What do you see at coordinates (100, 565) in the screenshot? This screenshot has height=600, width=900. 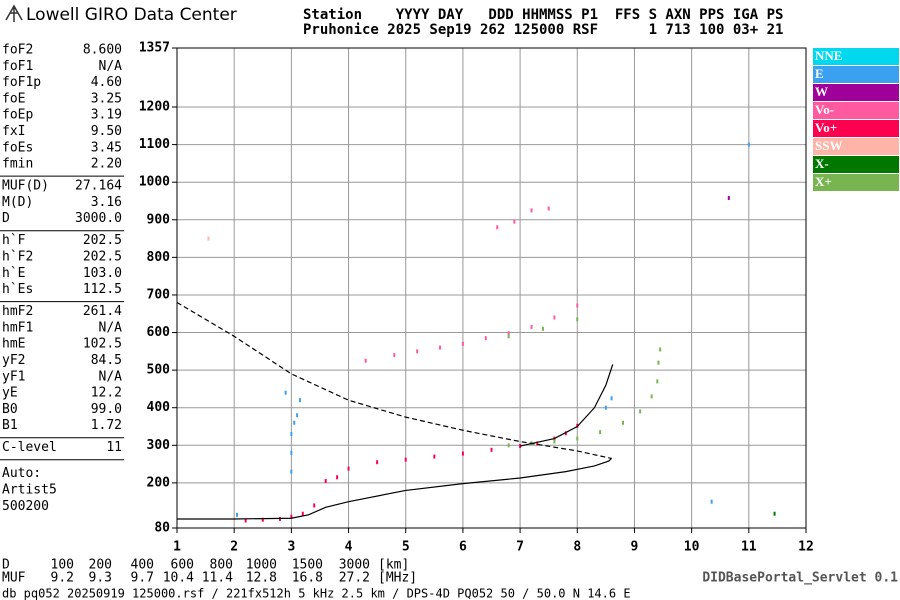 I see `d-value: 200` at bounding box center [100, 565].